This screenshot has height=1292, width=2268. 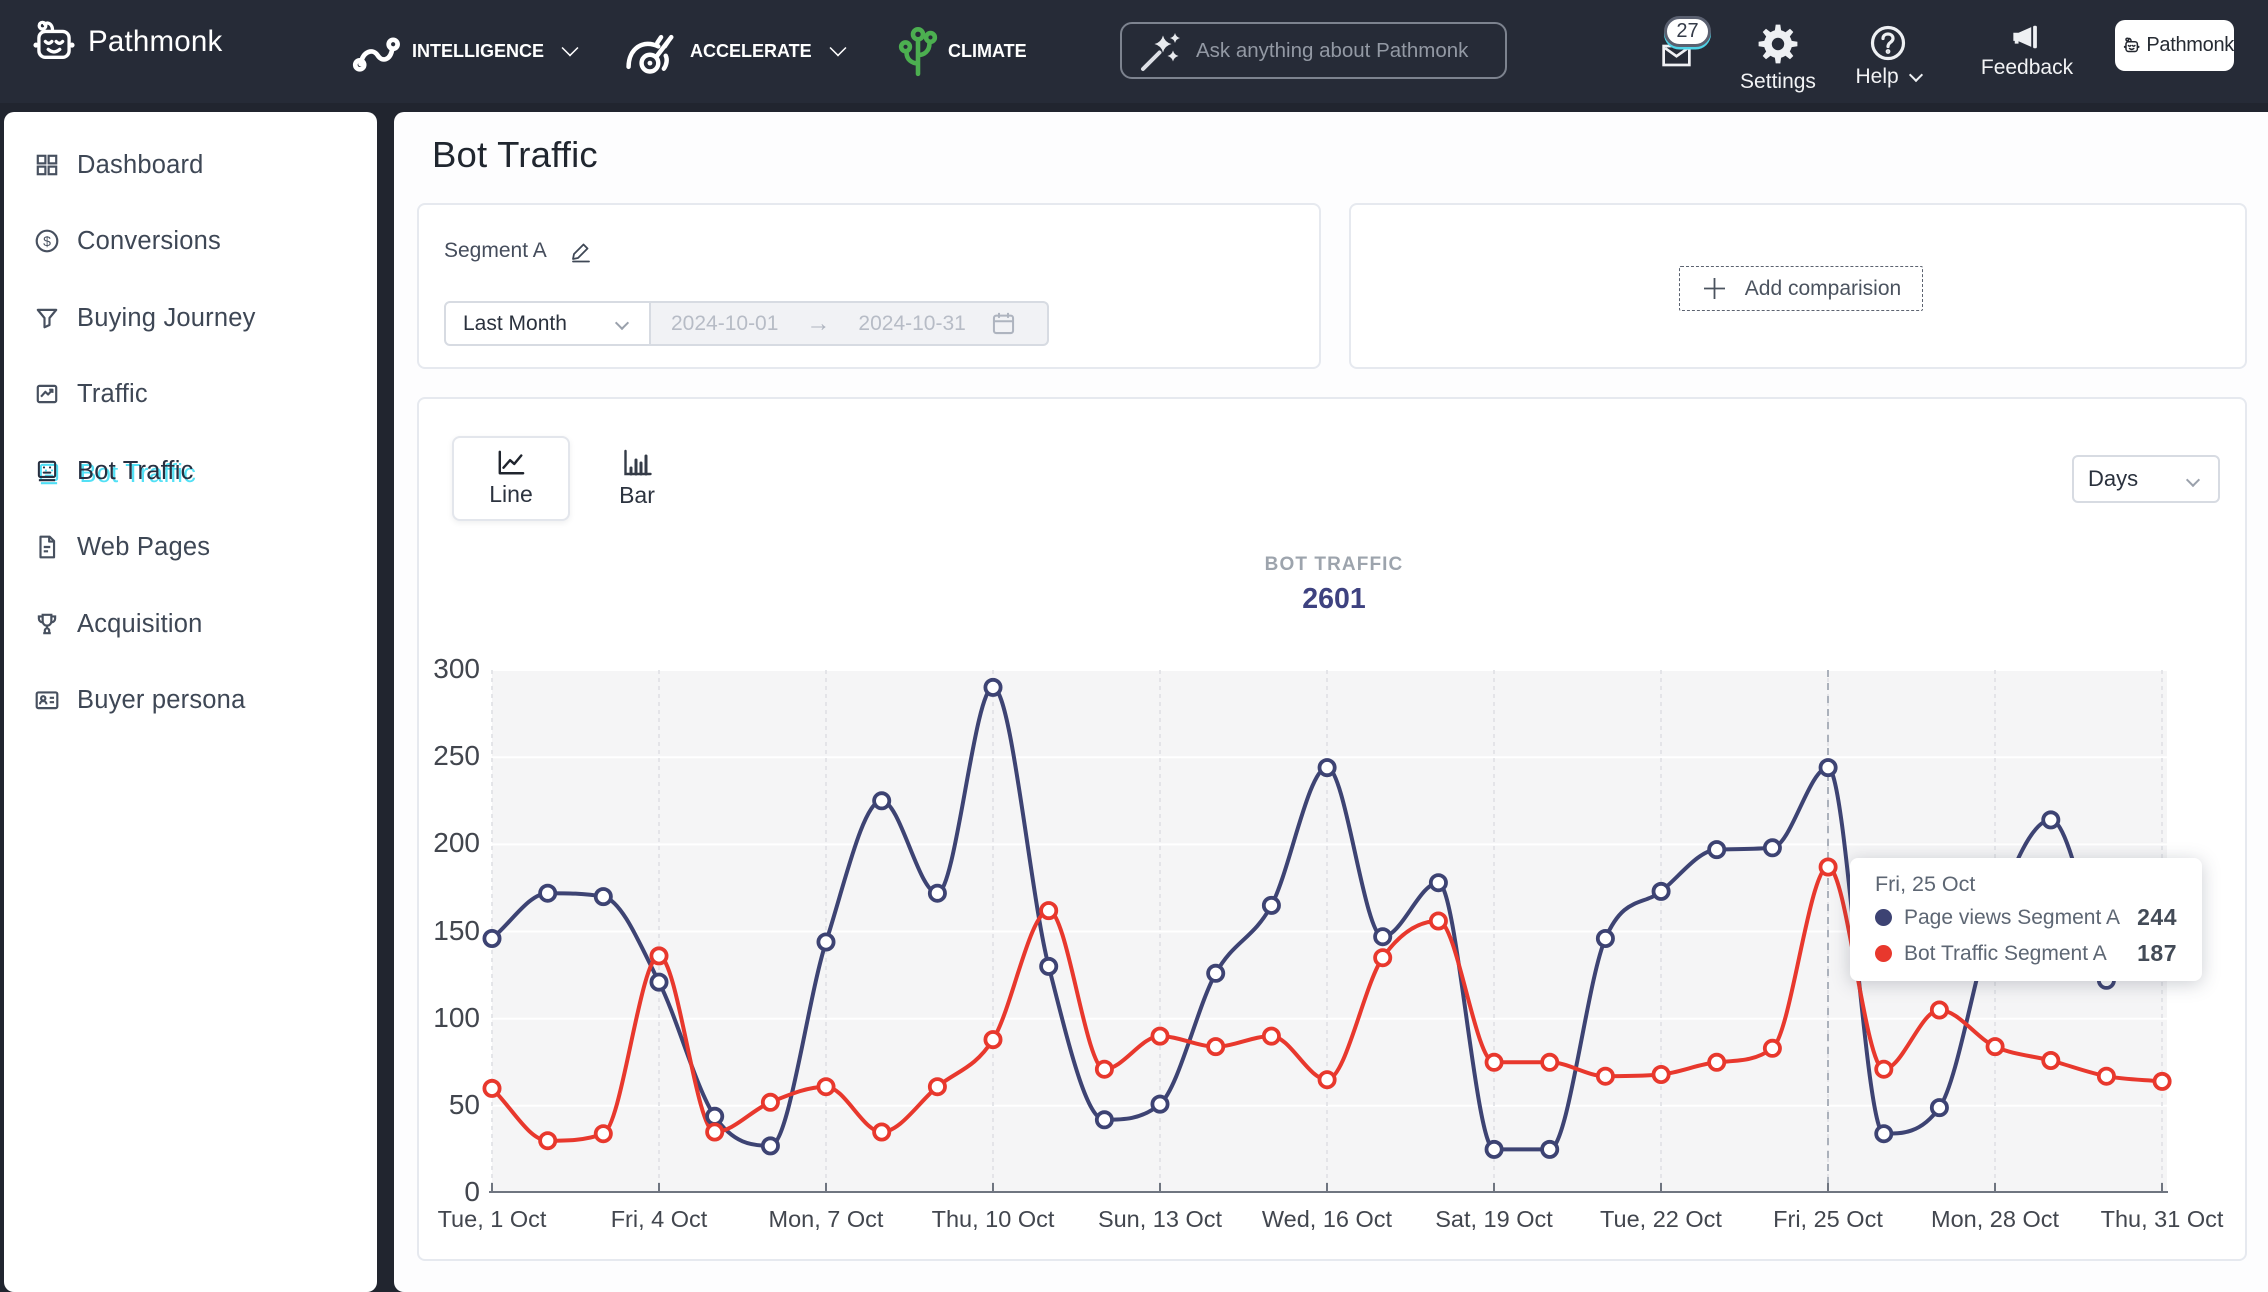 What do you see at coordinates (456, 1017) in the screenshot?
I see `svg-text: 100` at bounding box center [456, 1017].